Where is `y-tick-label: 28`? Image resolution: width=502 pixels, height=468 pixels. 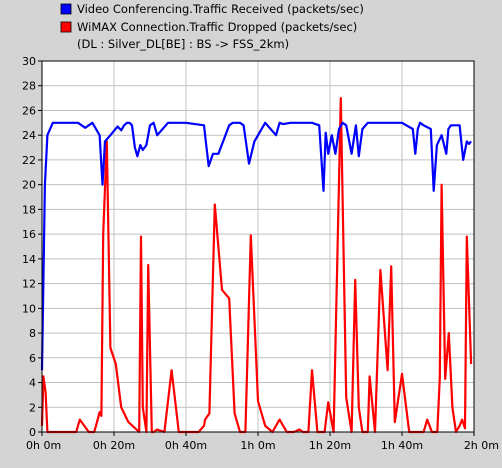
y-tick-label: 28 is located at coordinates (29, 86).